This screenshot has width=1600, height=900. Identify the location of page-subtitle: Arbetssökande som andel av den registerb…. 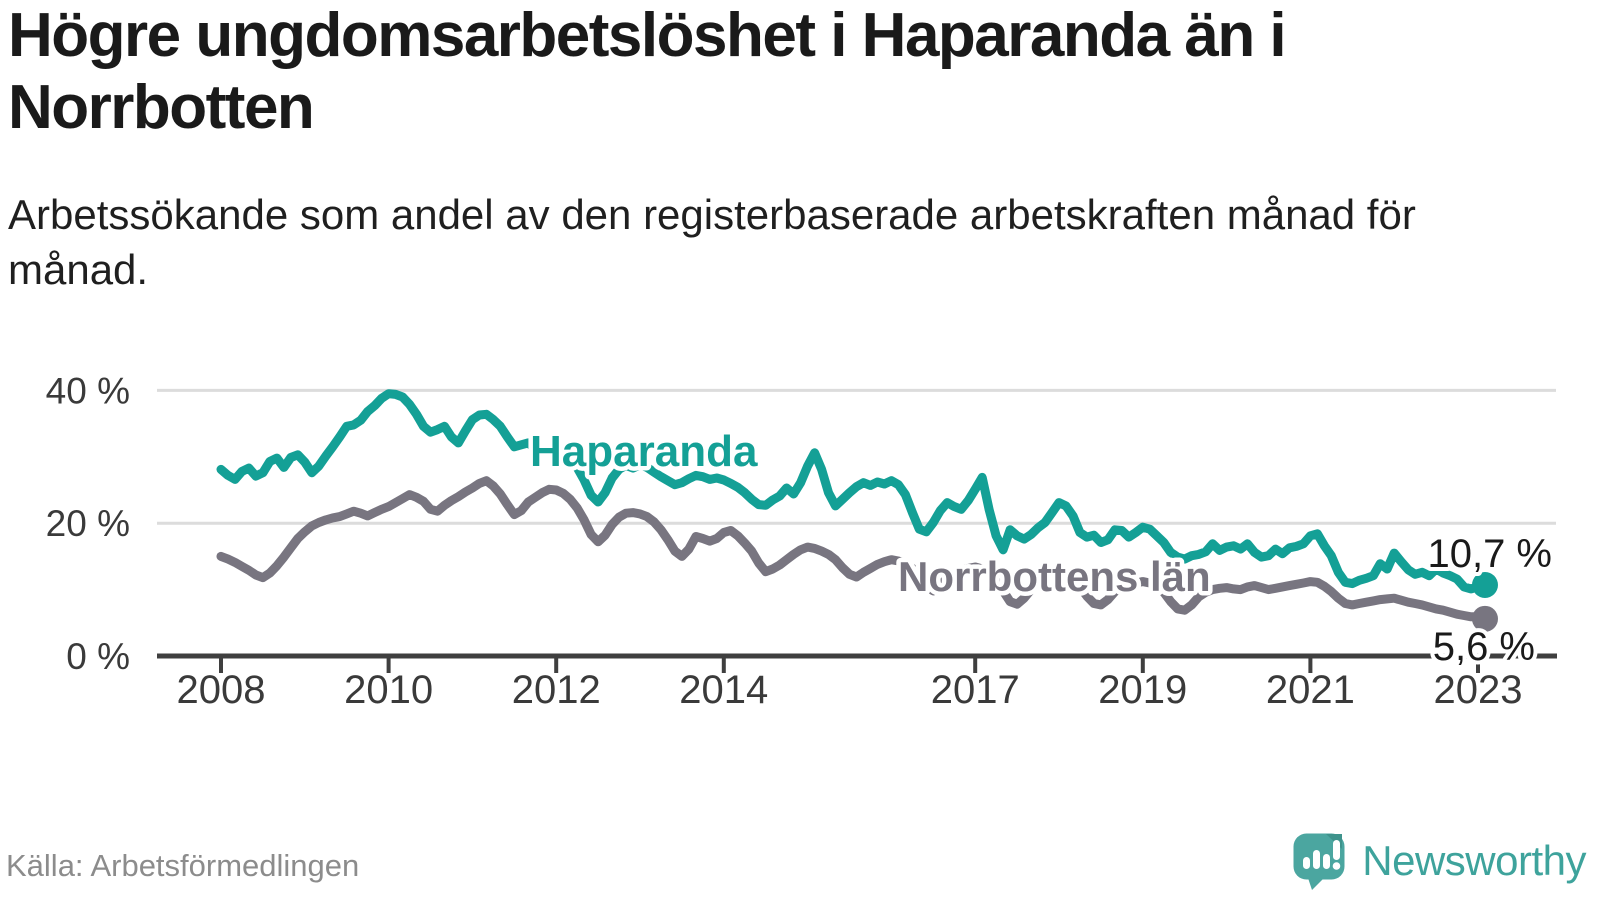
(712, 242).